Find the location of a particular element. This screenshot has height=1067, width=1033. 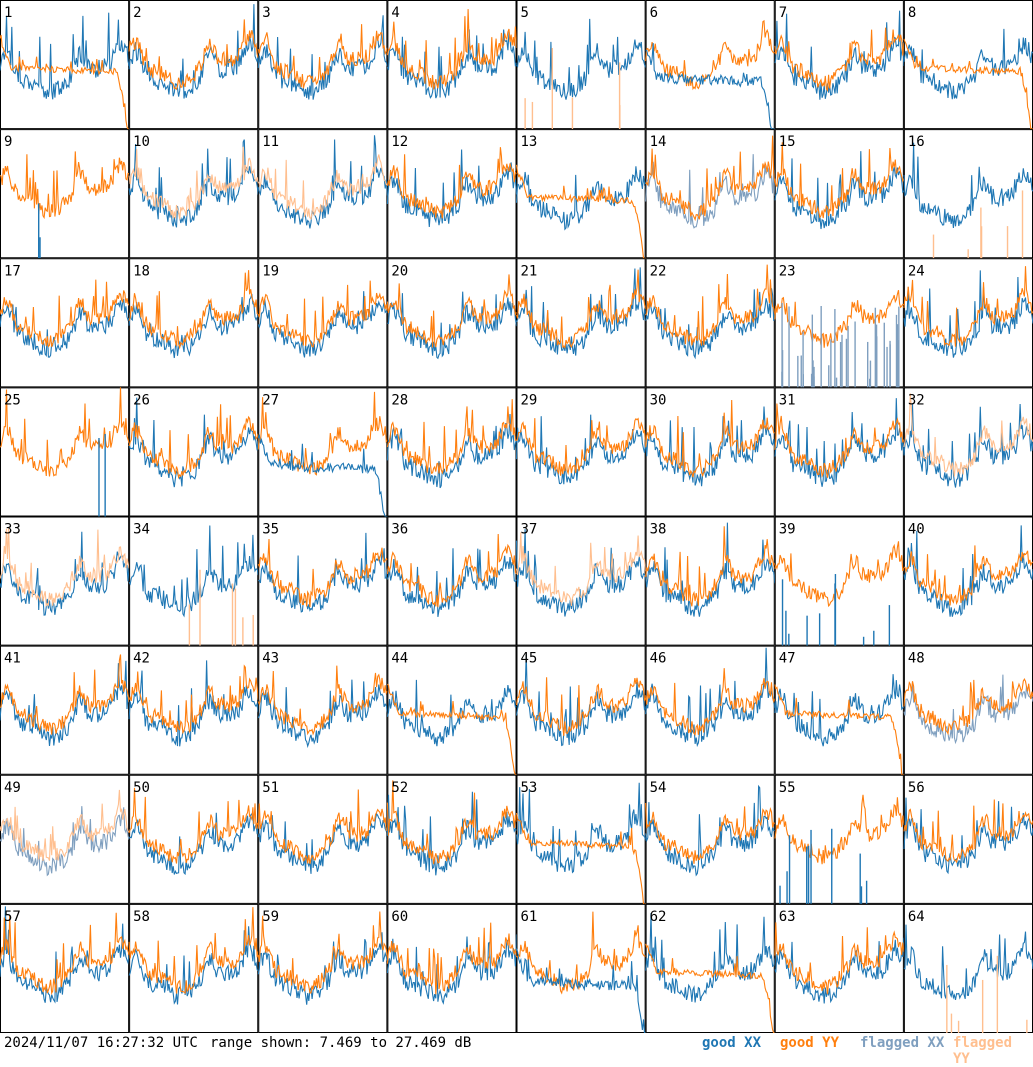

panel-label: 33 is located at coordinates (12, 530).